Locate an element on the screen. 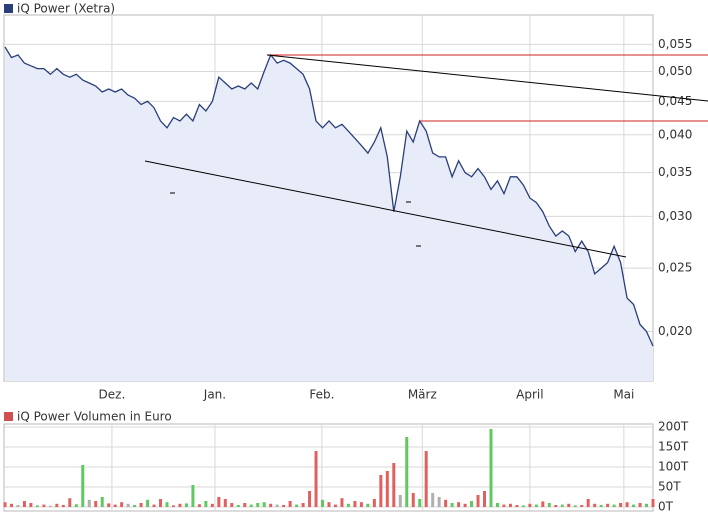 This screenshot has height=517, width=708. y-tick-label: 0T is located at coordinates (666, 507).